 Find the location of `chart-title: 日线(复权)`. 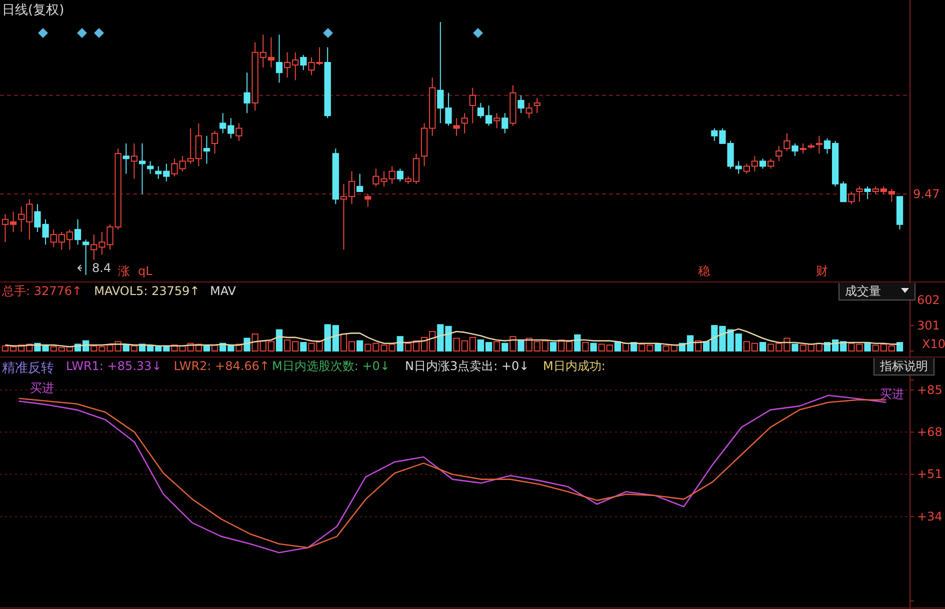

chart-title: 日线(复权) is located at coordinates (33, 10).